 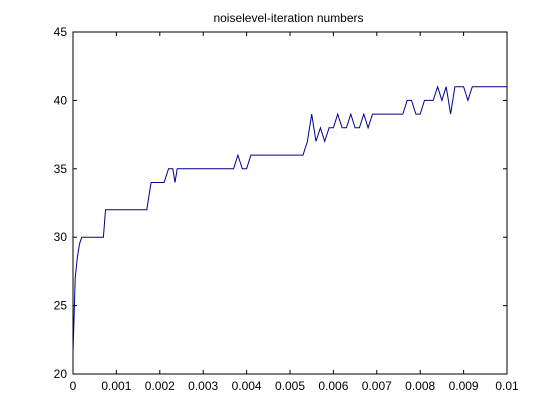 I want to click on x-tick-label: 0.005, so click(x=290, y=386).